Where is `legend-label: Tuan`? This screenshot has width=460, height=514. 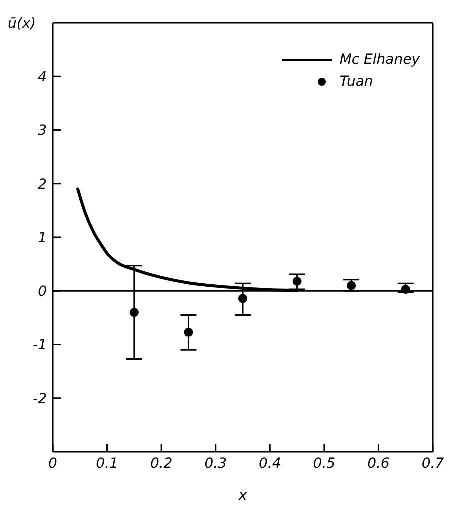 legend-label: Tuan is located at coordinates (357, 82).